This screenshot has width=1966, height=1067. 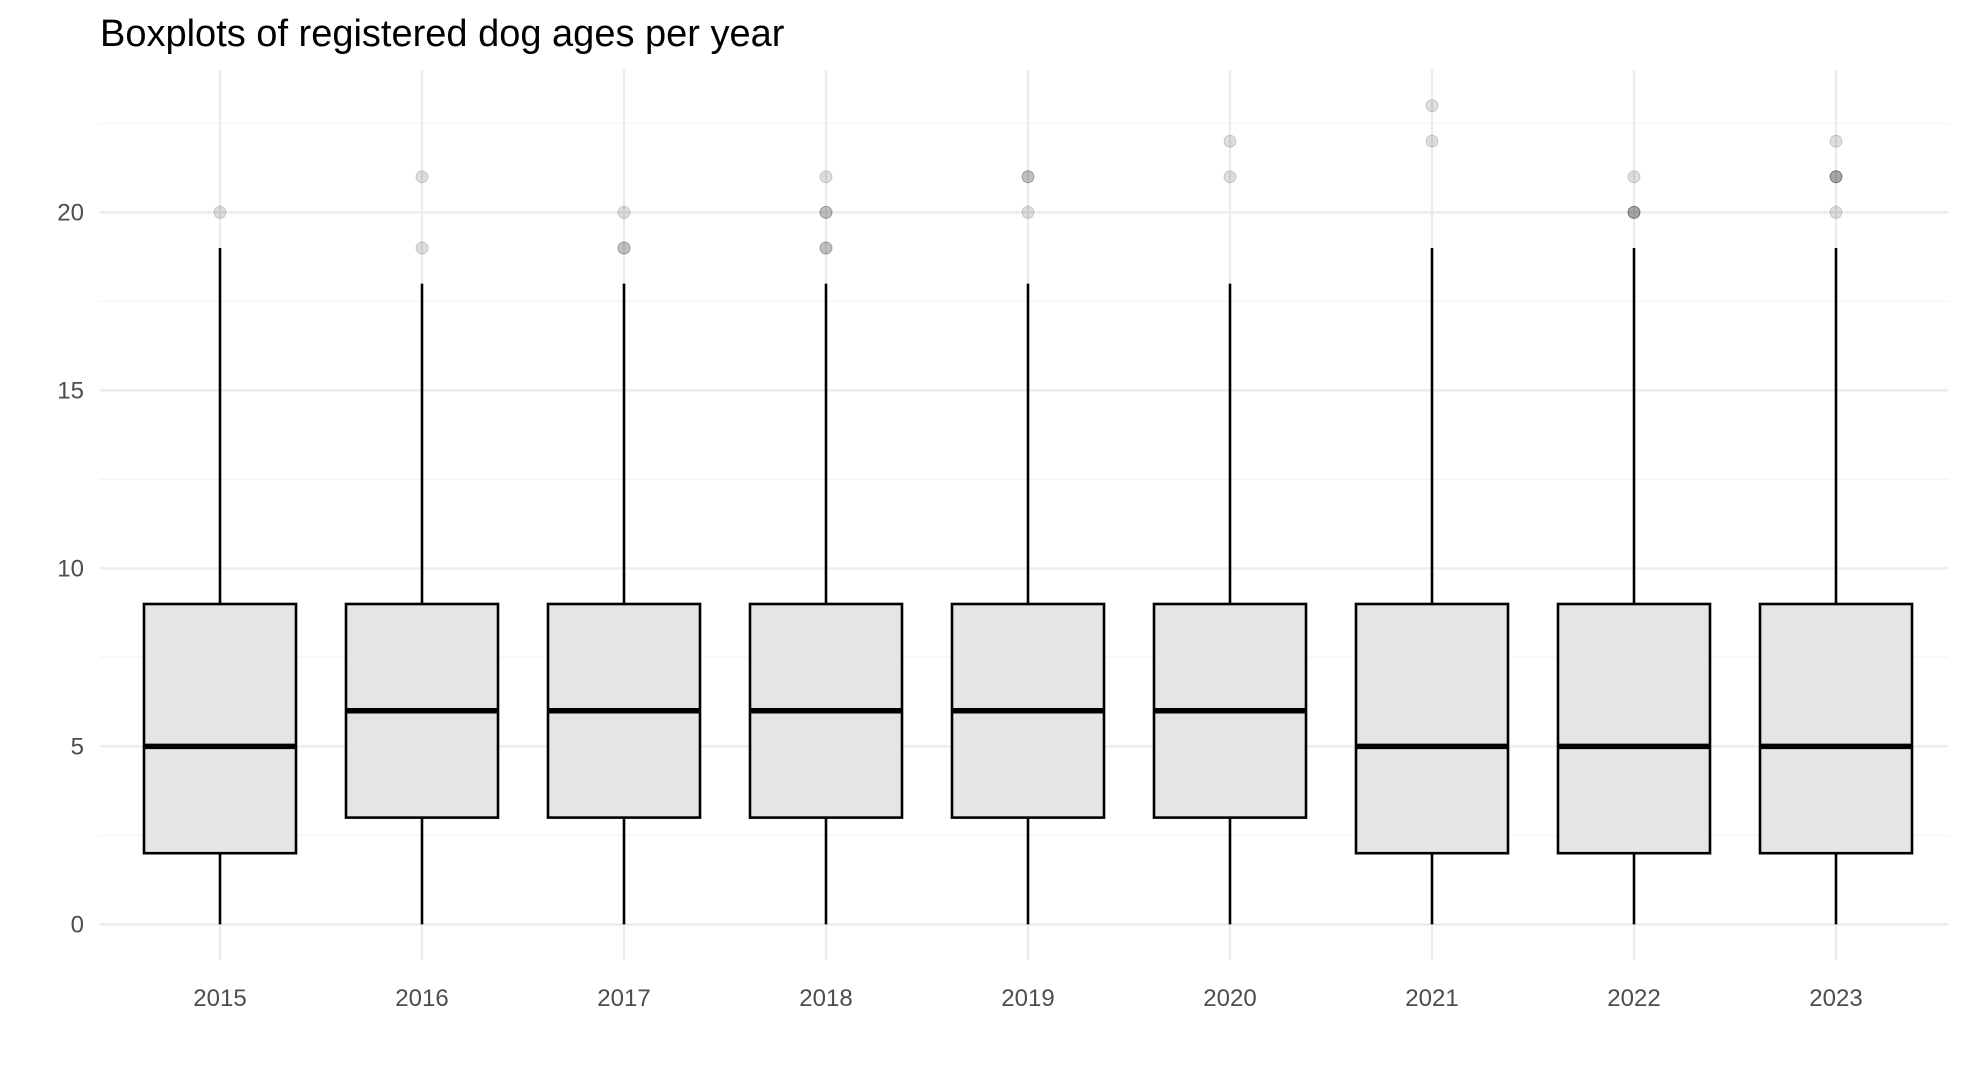 I want to click on x-tick-label: 2021, so click(x=1431, y=998).